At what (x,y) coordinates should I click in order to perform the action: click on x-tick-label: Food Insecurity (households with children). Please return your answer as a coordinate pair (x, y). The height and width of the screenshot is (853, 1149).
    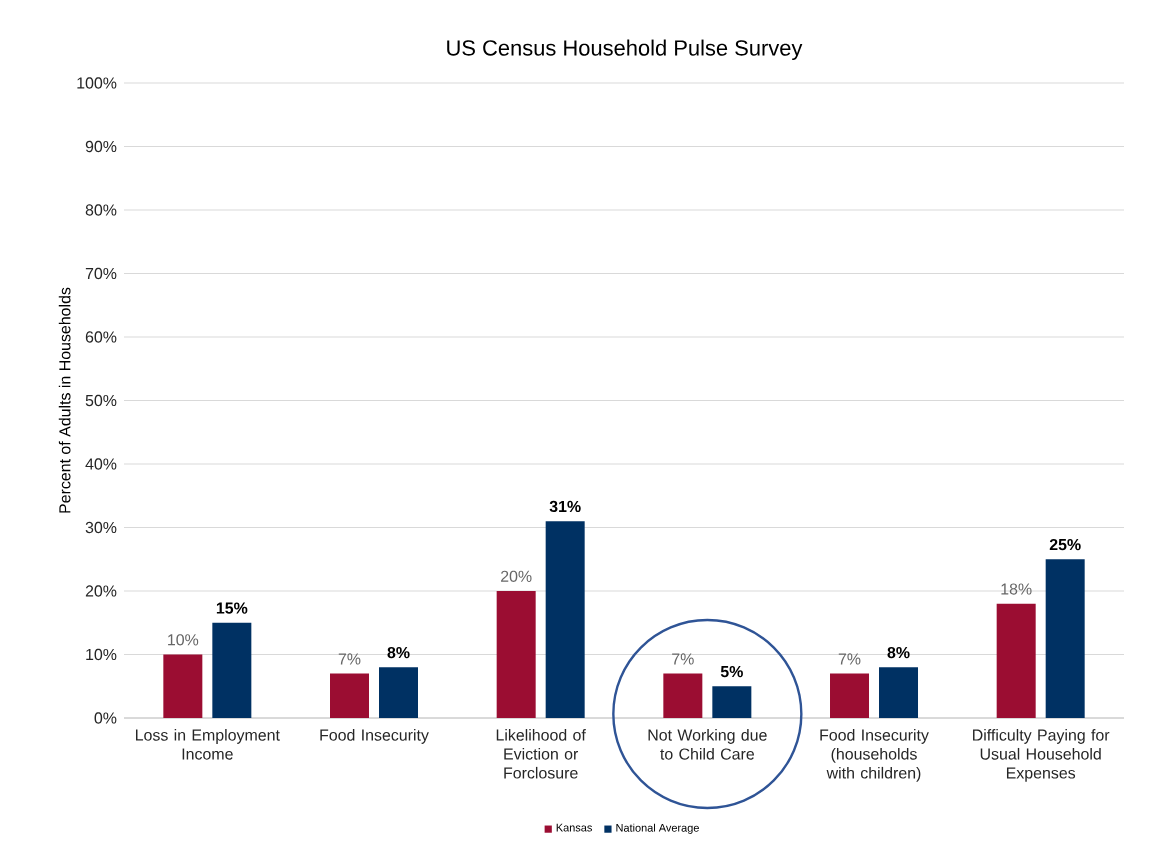
    Looking at the image, I should click on (874, 755).